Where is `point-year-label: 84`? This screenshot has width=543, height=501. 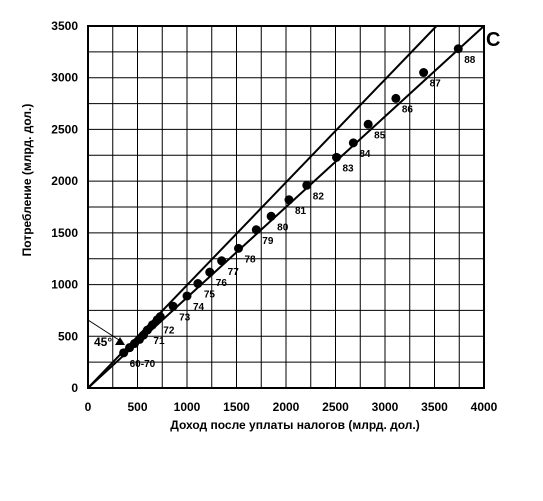 point-year-label: 84 is located at coordinates (365, 154).